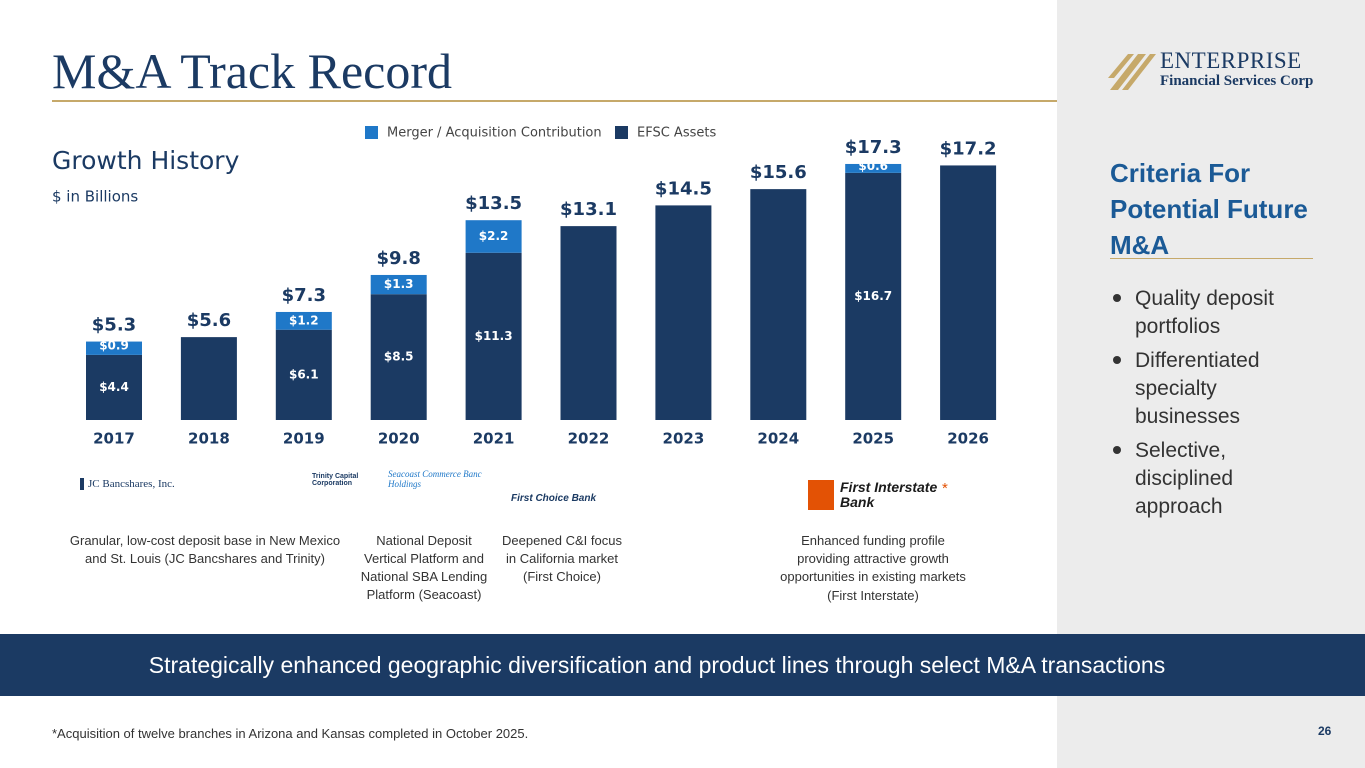 This screenshot has height=768, width=1365. I want to click on title: M&A Track Record, so click(252, 71).